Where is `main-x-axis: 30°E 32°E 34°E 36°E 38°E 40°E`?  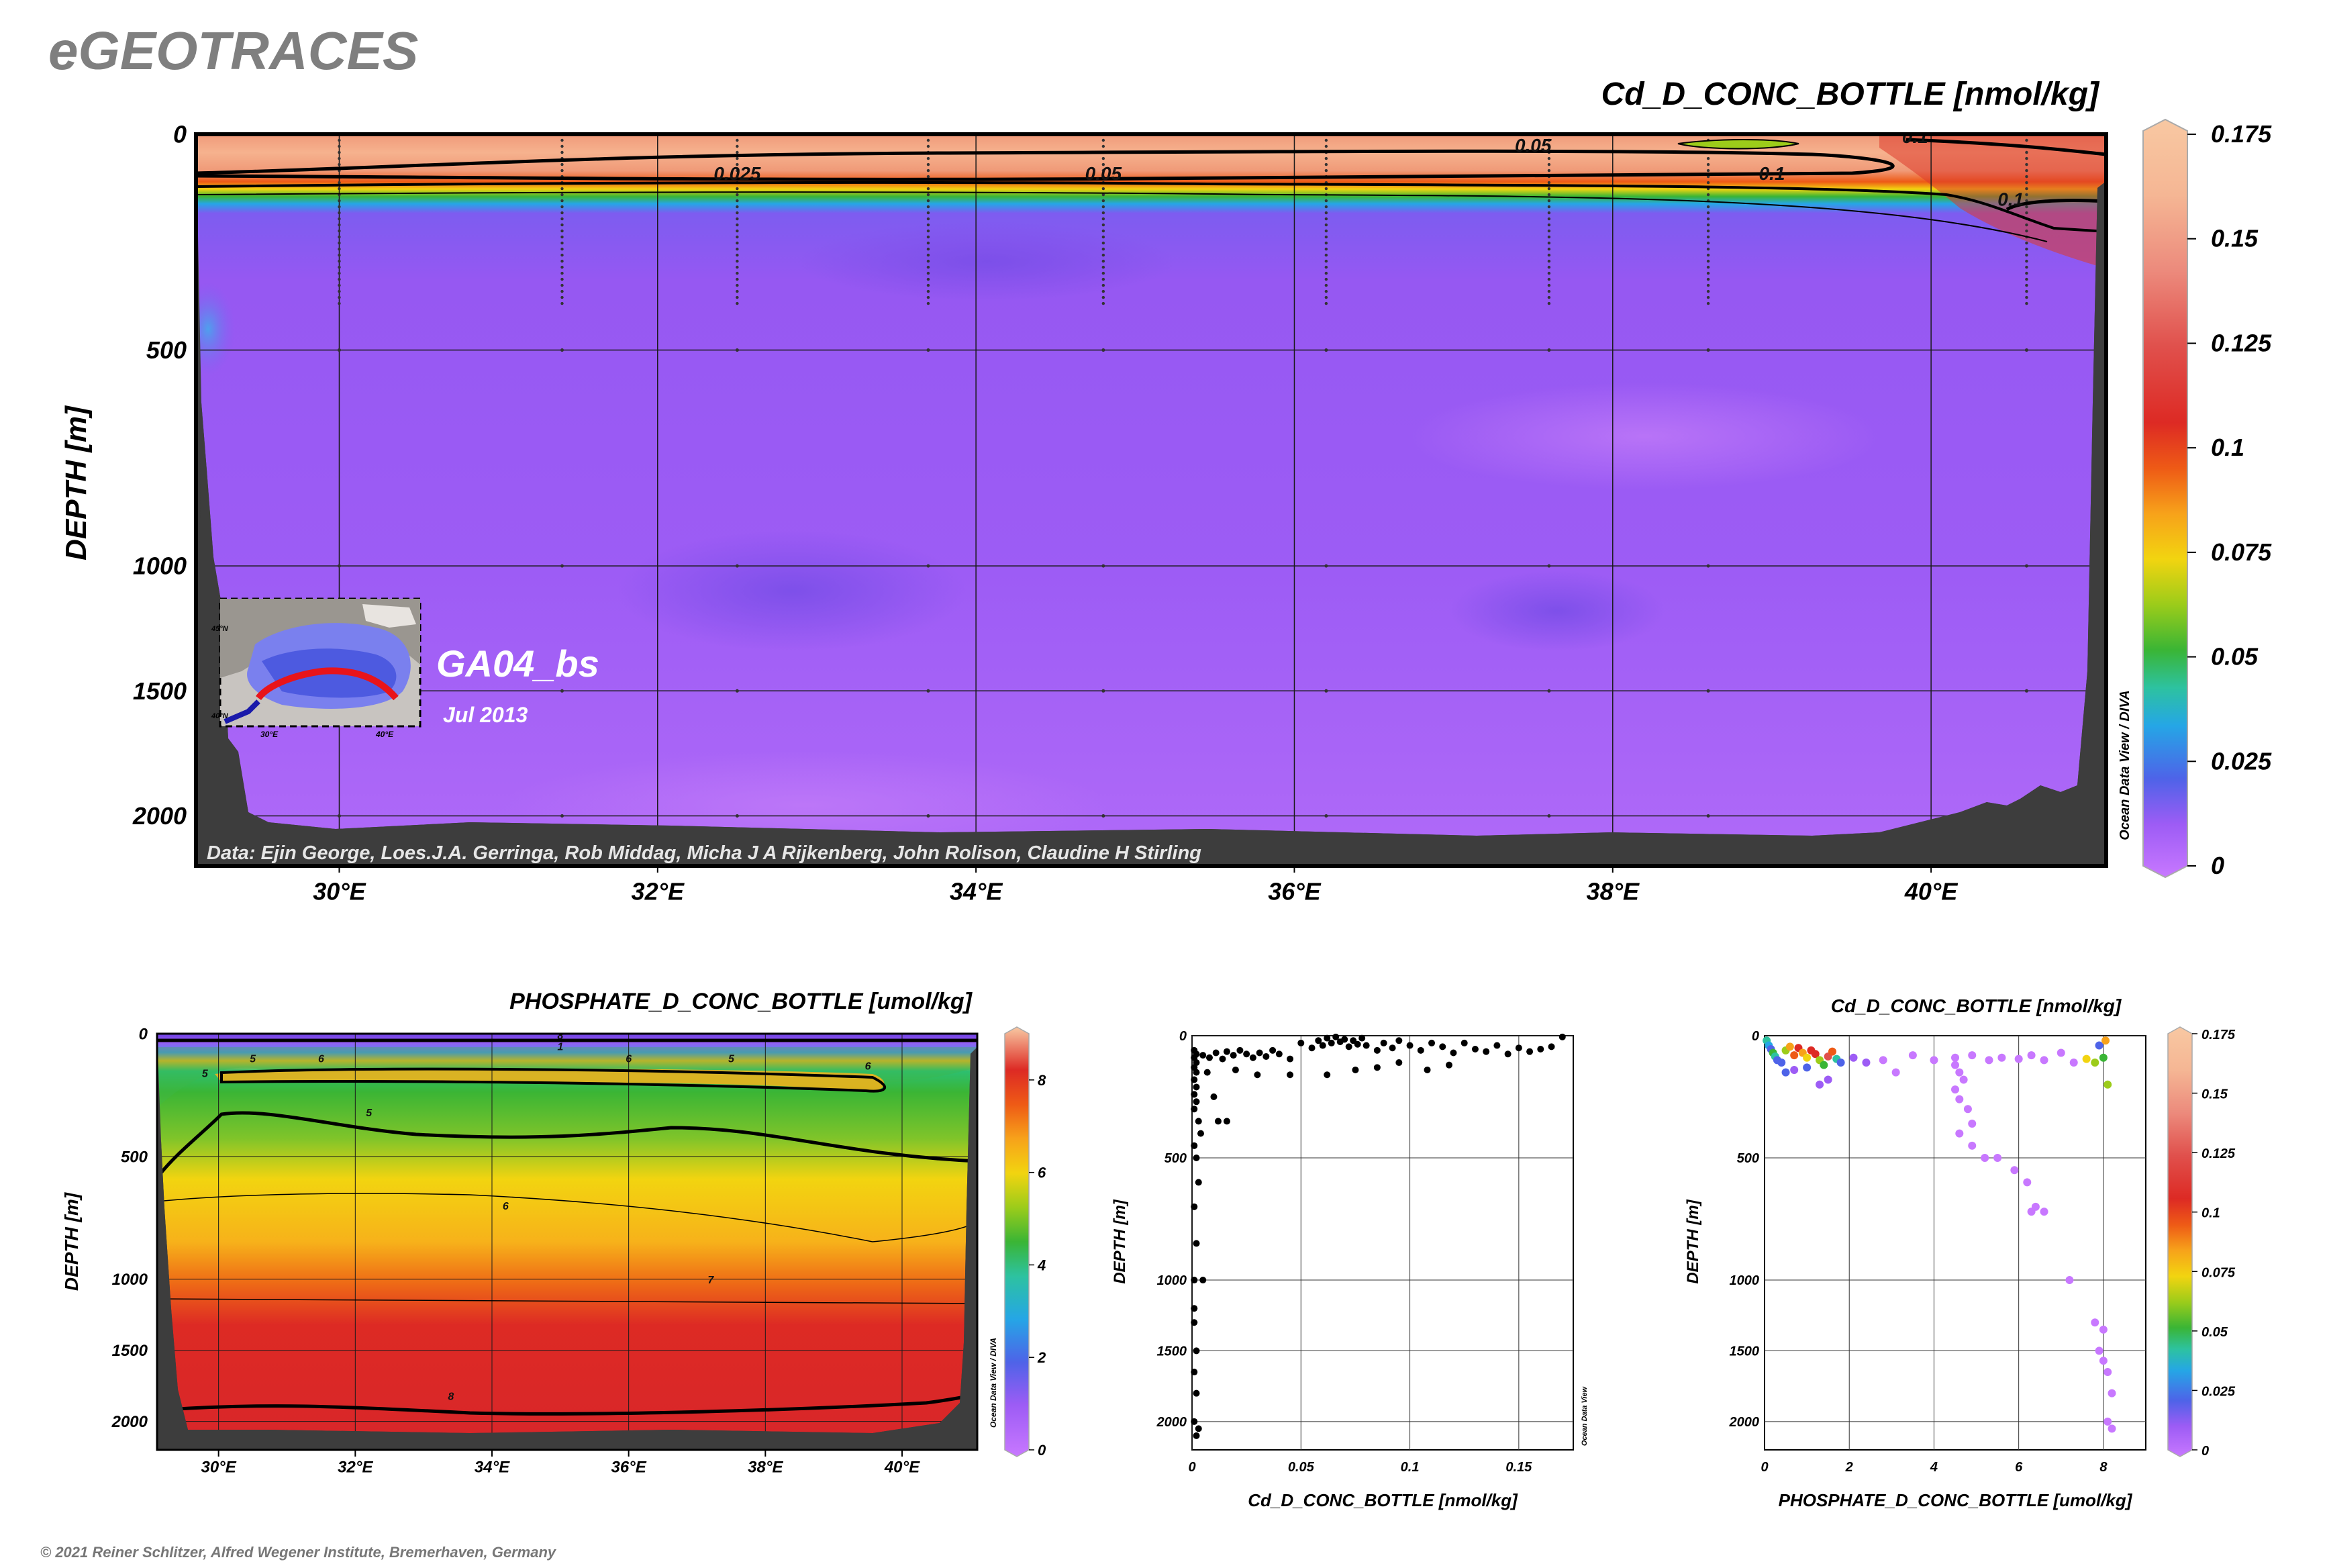 main-x-axis: 30°E 32°E 34°E 36°E 38°E 40°E is located at coordinates (1135, 886).